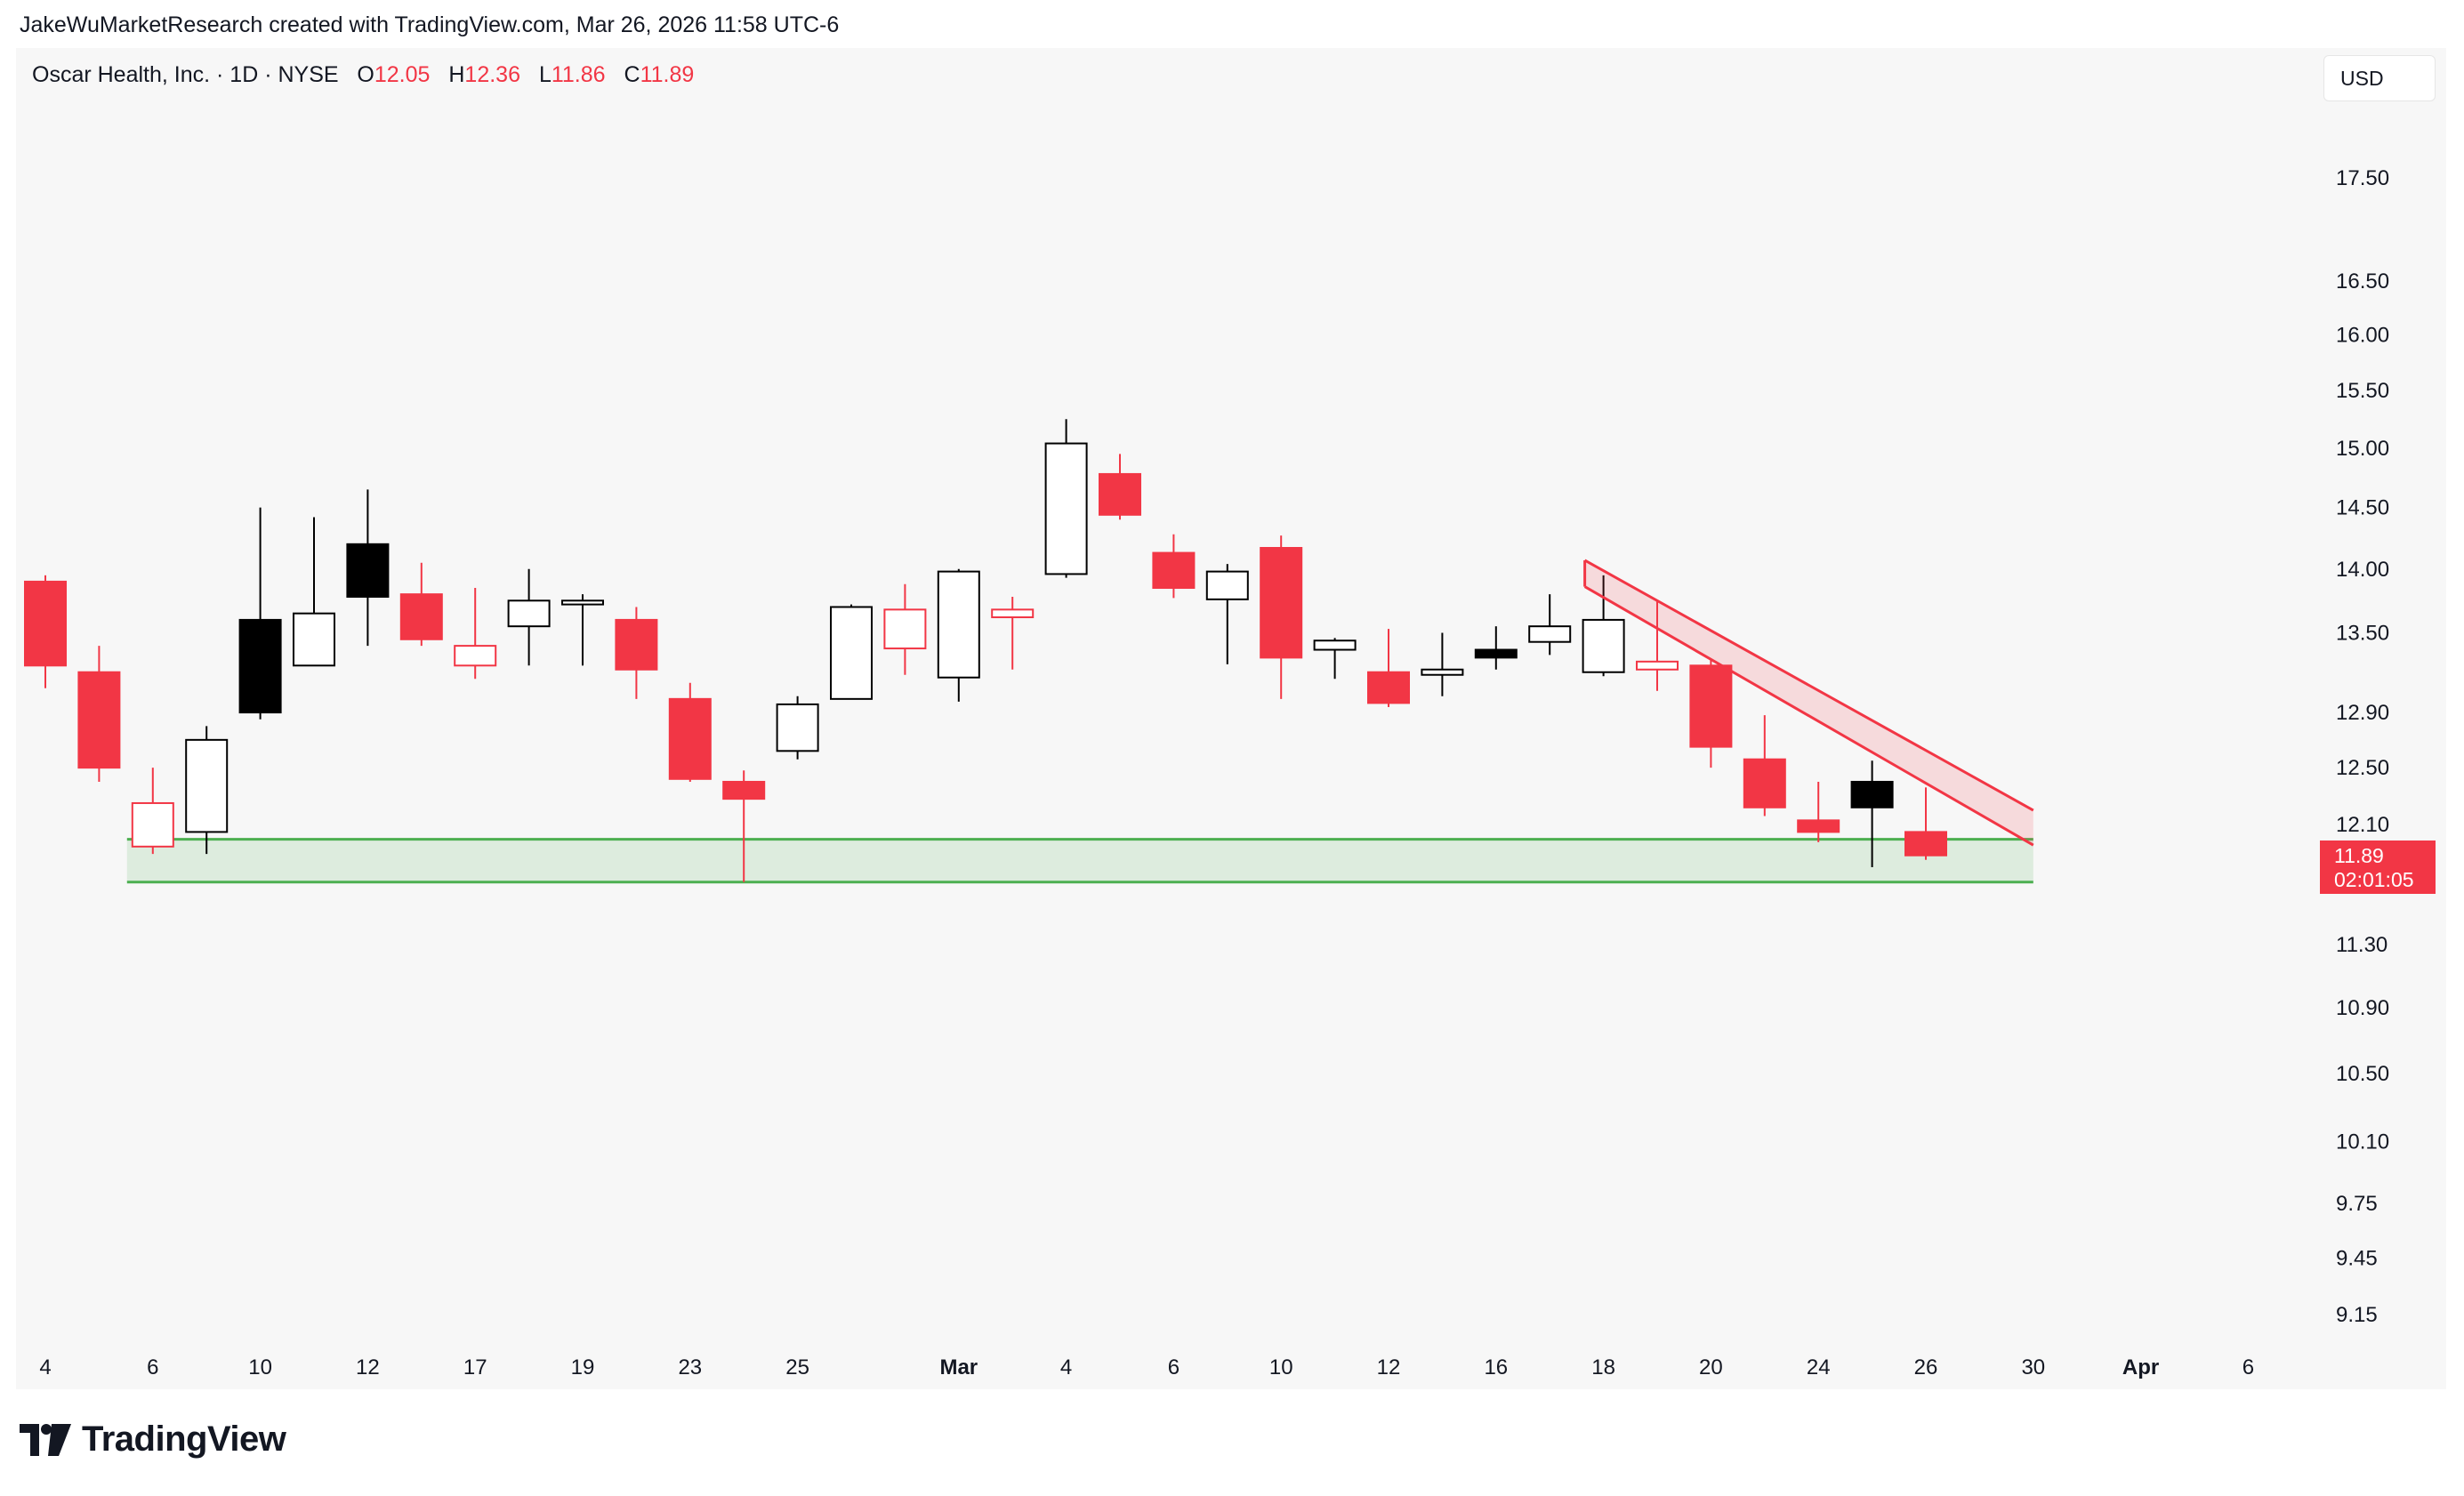 The height and width of the screenshot is (1496, 2464). Describe the element at coordinates (2362, 336) in the screenshot. I see `price-tick-label: 16.00` at that location.